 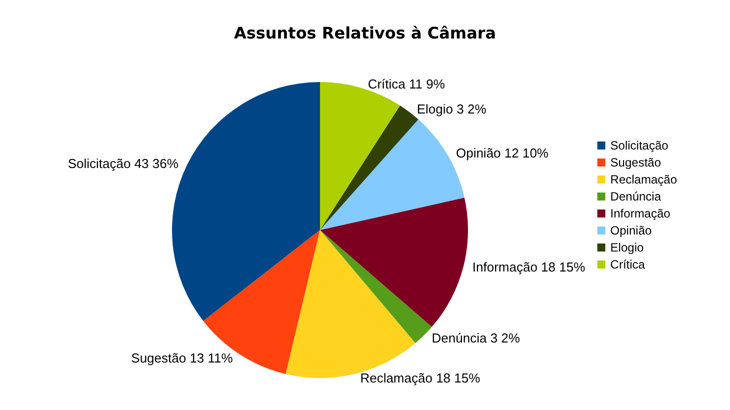 What do you see at coordinates (631, 231) in the screenshot?
I see `legend-label: Opinião` at bounding box center [631, 231].